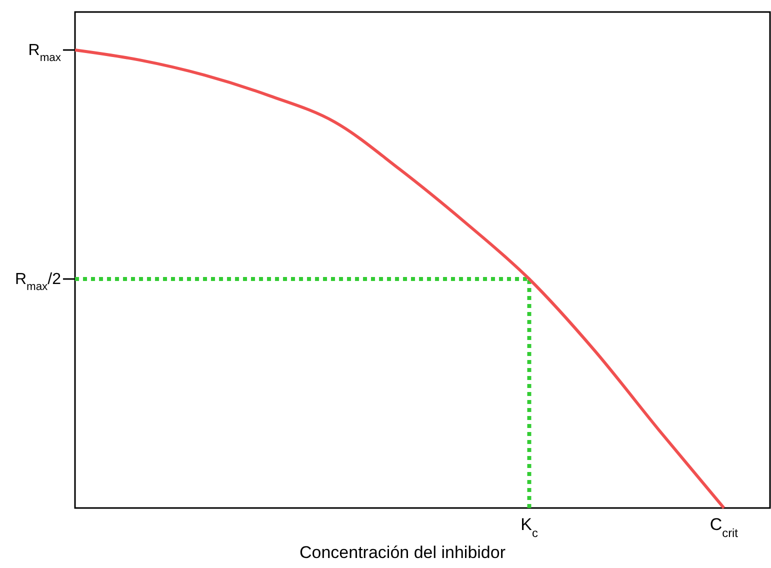 Image resolution: width=771 pixels, height=568 pixels. What do you see at coordinates (45, 53) in the screenshot?
I see `text: R$_{max}$` at bounding box center [45, 53].